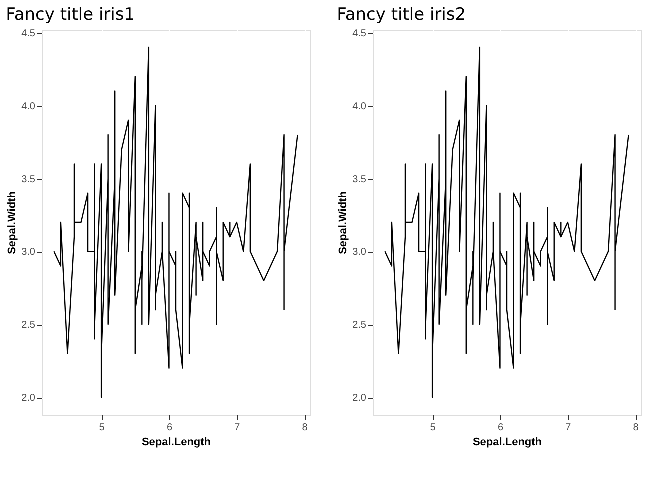 The width and height of the screenshot is (672, 480). What do you see at coordinates (401, 14) in the screenshot?
I see `chart-title: Fancy title iris2` at bounding box center [401, 14].